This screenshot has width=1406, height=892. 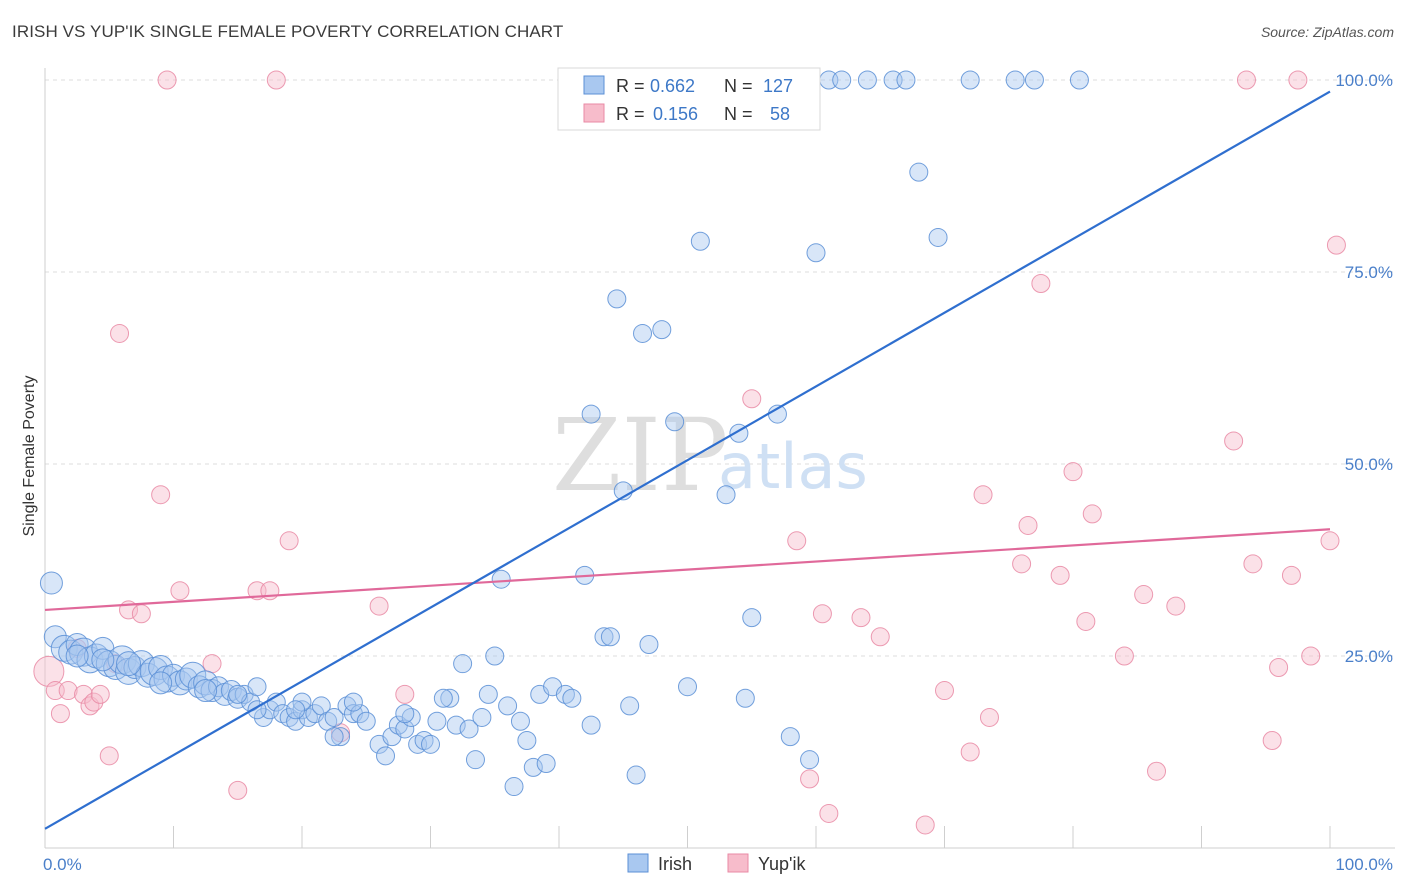 What do you see at coordinates (1364, 368) in the screenshot?
I see `y-tick-labels: 100.0% 75.0% 50.0% 25.0%` at bounding box center [1364, 368].